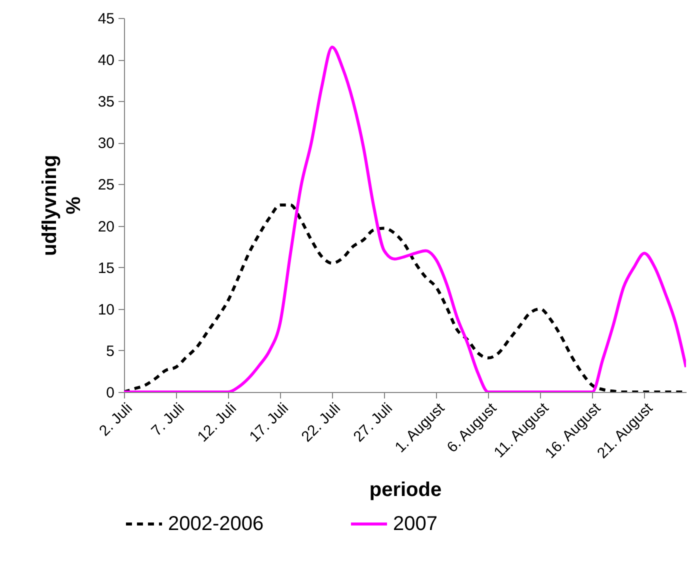 The image size is (687, 581). Describe the element at coordinates (168, 420) in the screenshot. I see `x-tick-label: 7. Juli` at that location.